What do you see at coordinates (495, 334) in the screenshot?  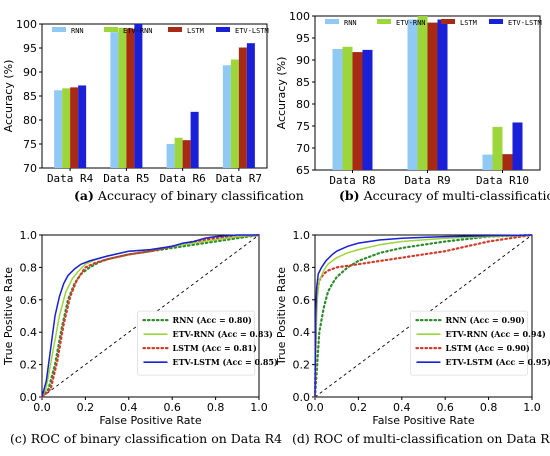 I see `legend-label: ETV-RNN (Acc = 0.94)` at bounding box center [495, 334].